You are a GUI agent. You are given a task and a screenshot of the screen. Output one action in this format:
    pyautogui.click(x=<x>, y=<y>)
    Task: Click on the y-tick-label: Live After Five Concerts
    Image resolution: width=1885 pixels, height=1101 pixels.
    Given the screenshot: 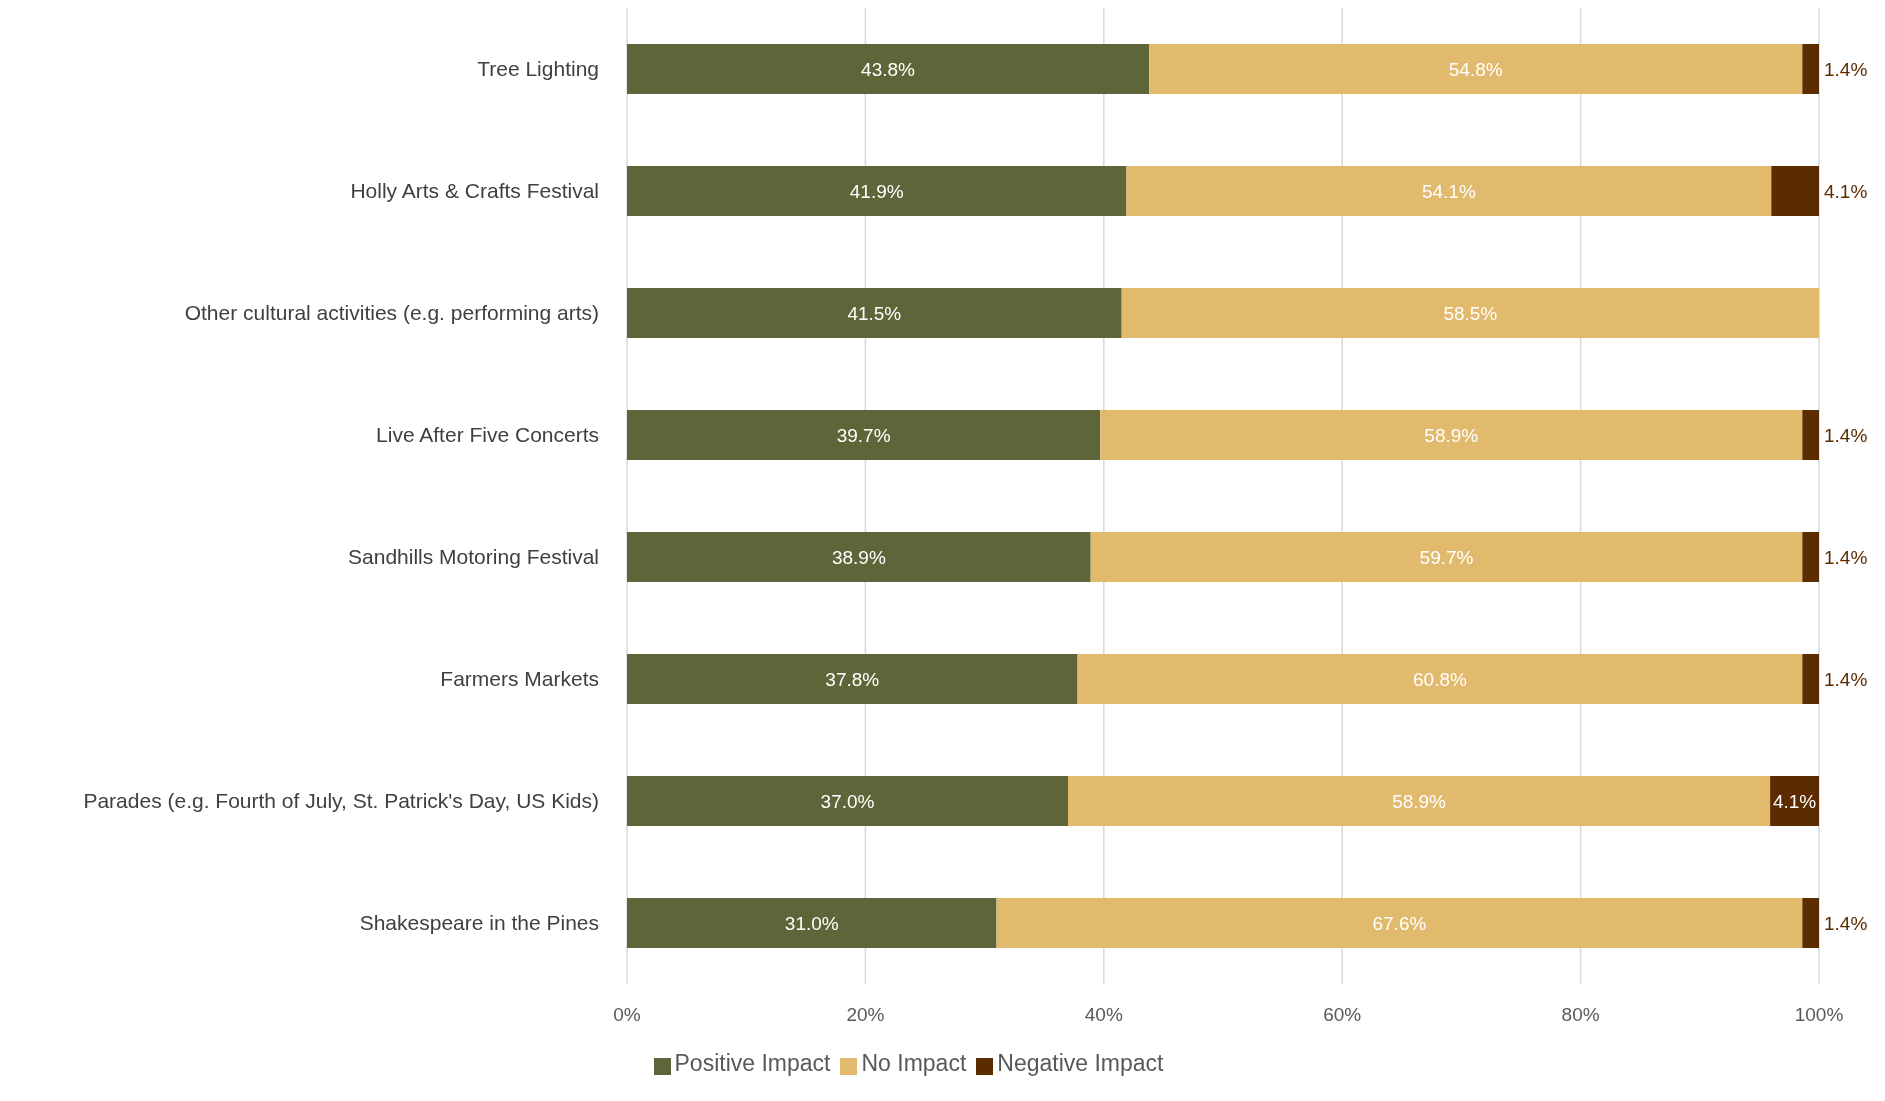 What is the action you would take?
    pyautogui.click(x=487, y=435)
    